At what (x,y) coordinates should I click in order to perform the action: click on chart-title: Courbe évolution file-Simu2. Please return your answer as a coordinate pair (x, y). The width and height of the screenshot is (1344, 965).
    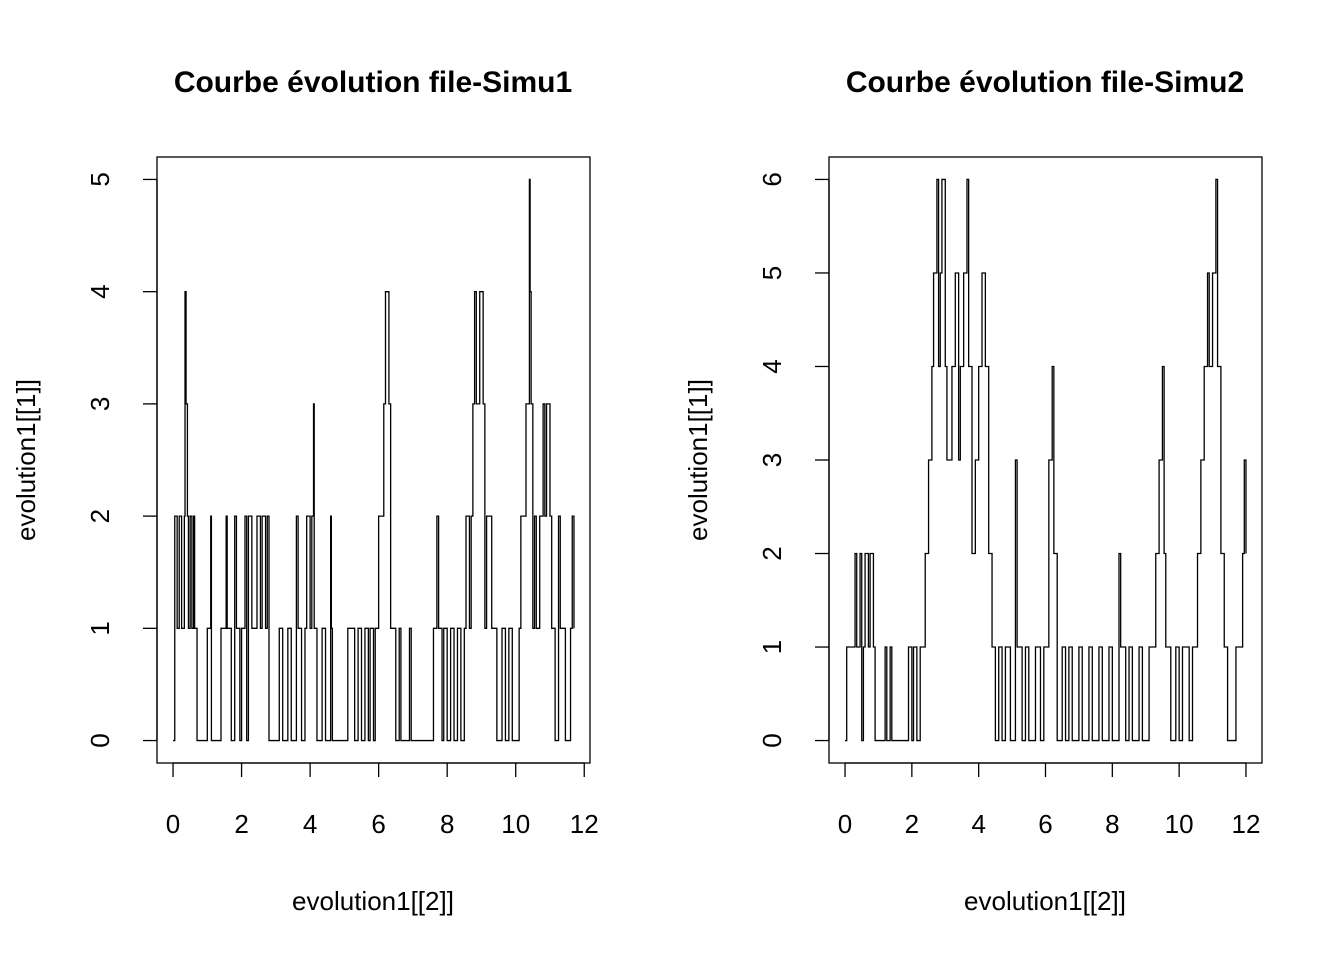
    Looking at the image, I should click on (1045, 82).